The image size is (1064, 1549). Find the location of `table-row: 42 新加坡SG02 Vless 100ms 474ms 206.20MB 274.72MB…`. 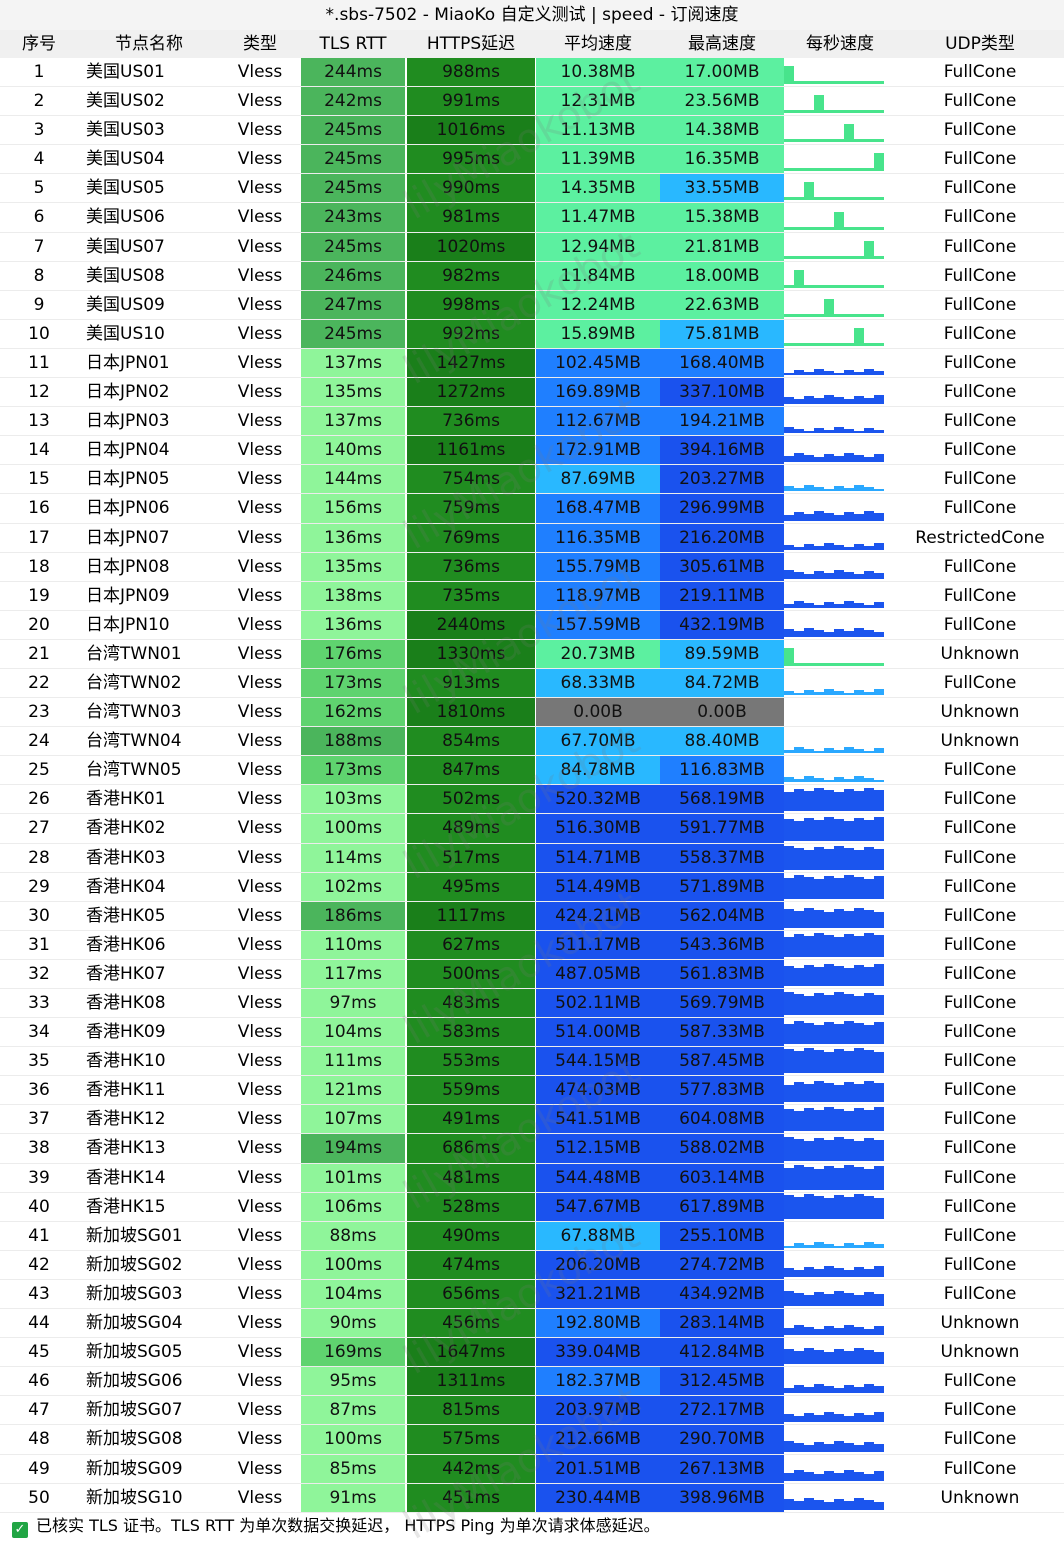

table-row: 42 新加坡SG02 Vless 100ms 474ms 206.20MB 274.72MB… is located at coordinates (532, 1265).